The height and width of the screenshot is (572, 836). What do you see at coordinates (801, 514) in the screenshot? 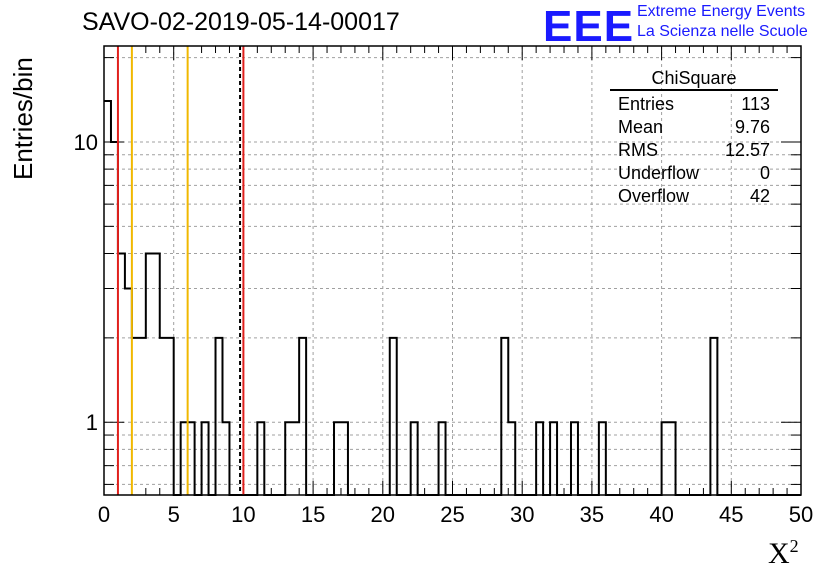
I see `x-tick-label: 50` at bounding box center [801, 514].